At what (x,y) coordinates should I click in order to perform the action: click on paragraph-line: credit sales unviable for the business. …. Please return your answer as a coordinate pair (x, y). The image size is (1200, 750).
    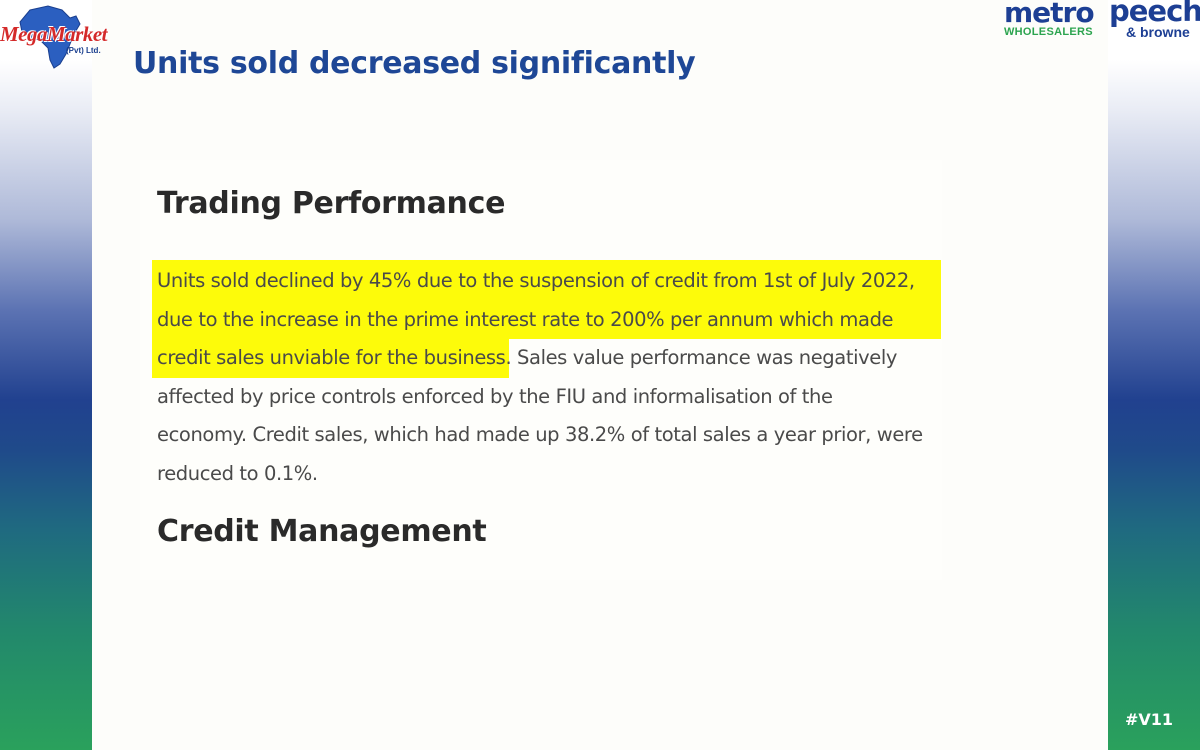
    Looking at the image, I should click on (527, 357).